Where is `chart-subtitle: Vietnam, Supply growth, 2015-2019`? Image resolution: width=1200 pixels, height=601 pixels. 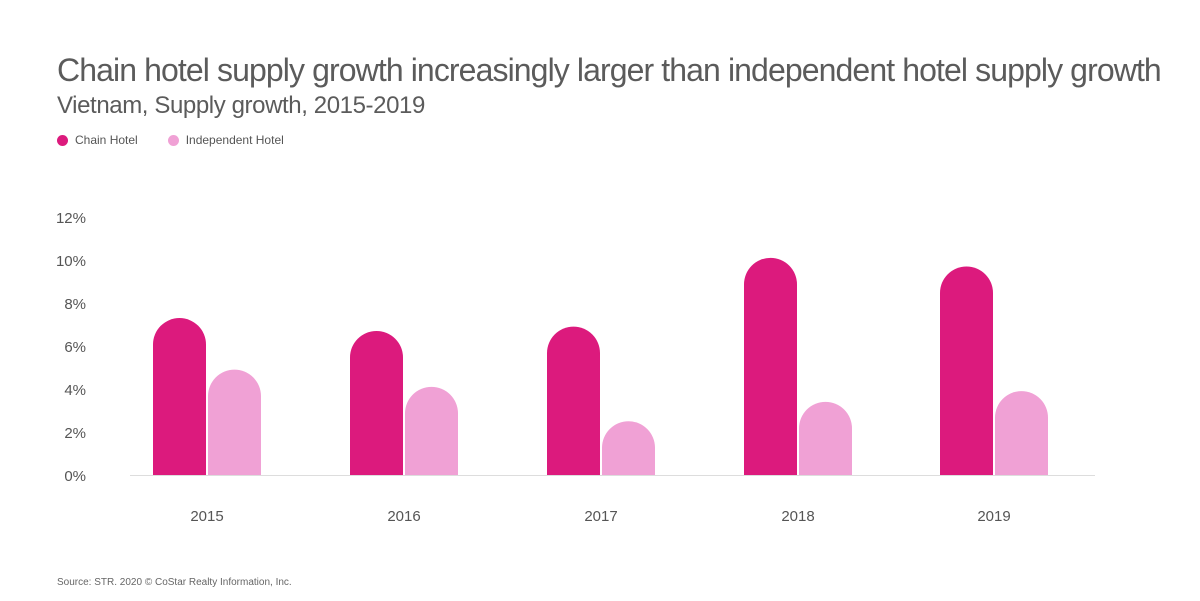 chart-subtitle: Vietnam, Supply growth, 2015-2019 is located at coordinates (241, 105).